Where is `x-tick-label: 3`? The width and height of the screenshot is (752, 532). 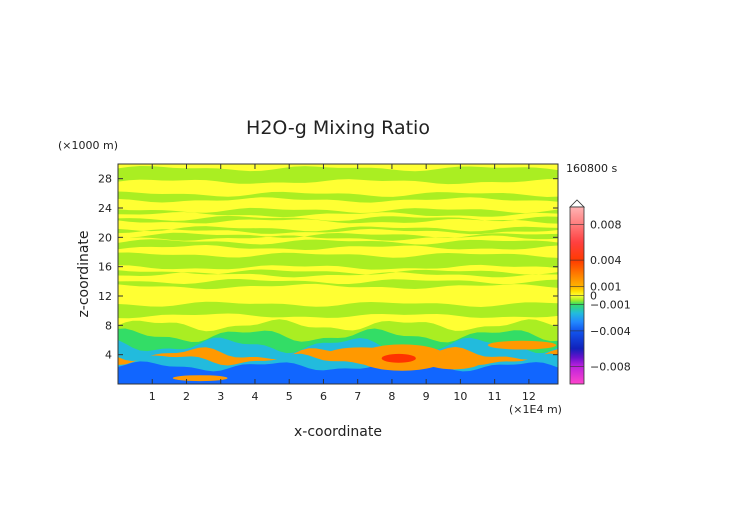
x-tick-label: 3 is located at coordinates (220, 396).